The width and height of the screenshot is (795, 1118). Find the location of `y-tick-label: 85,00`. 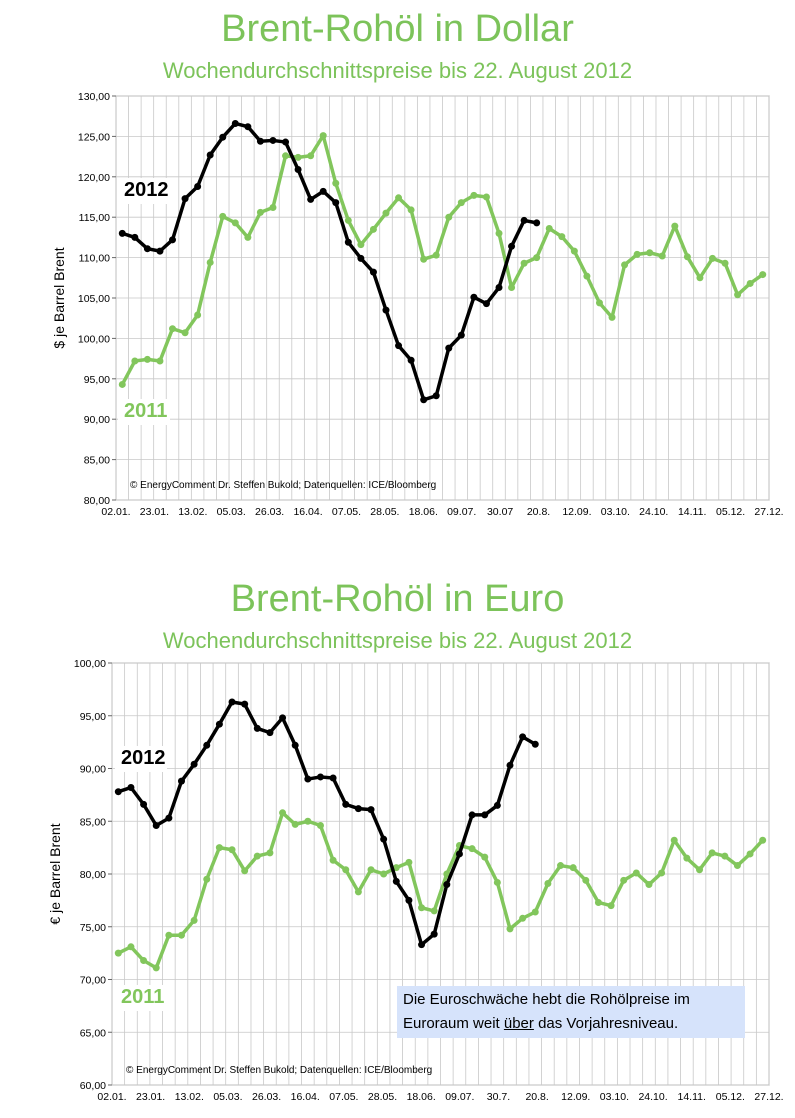

y-tick-label: 85,00 is located at coordinates (93, 822).